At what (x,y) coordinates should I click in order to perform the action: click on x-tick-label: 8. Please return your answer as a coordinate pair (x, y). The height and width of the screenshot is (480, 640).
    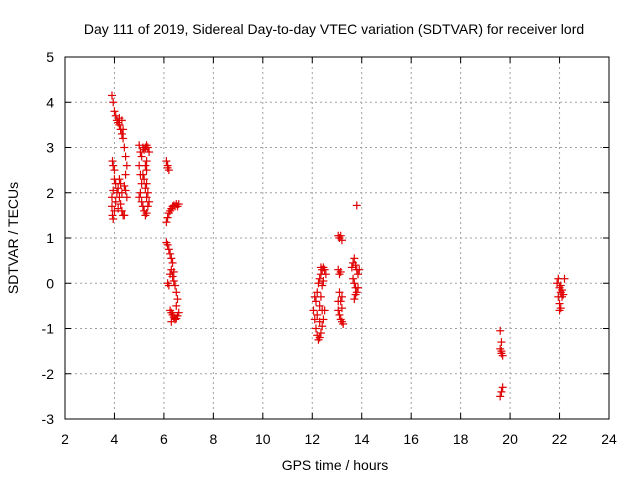
    Looking at the image, I should click on (213, 439).